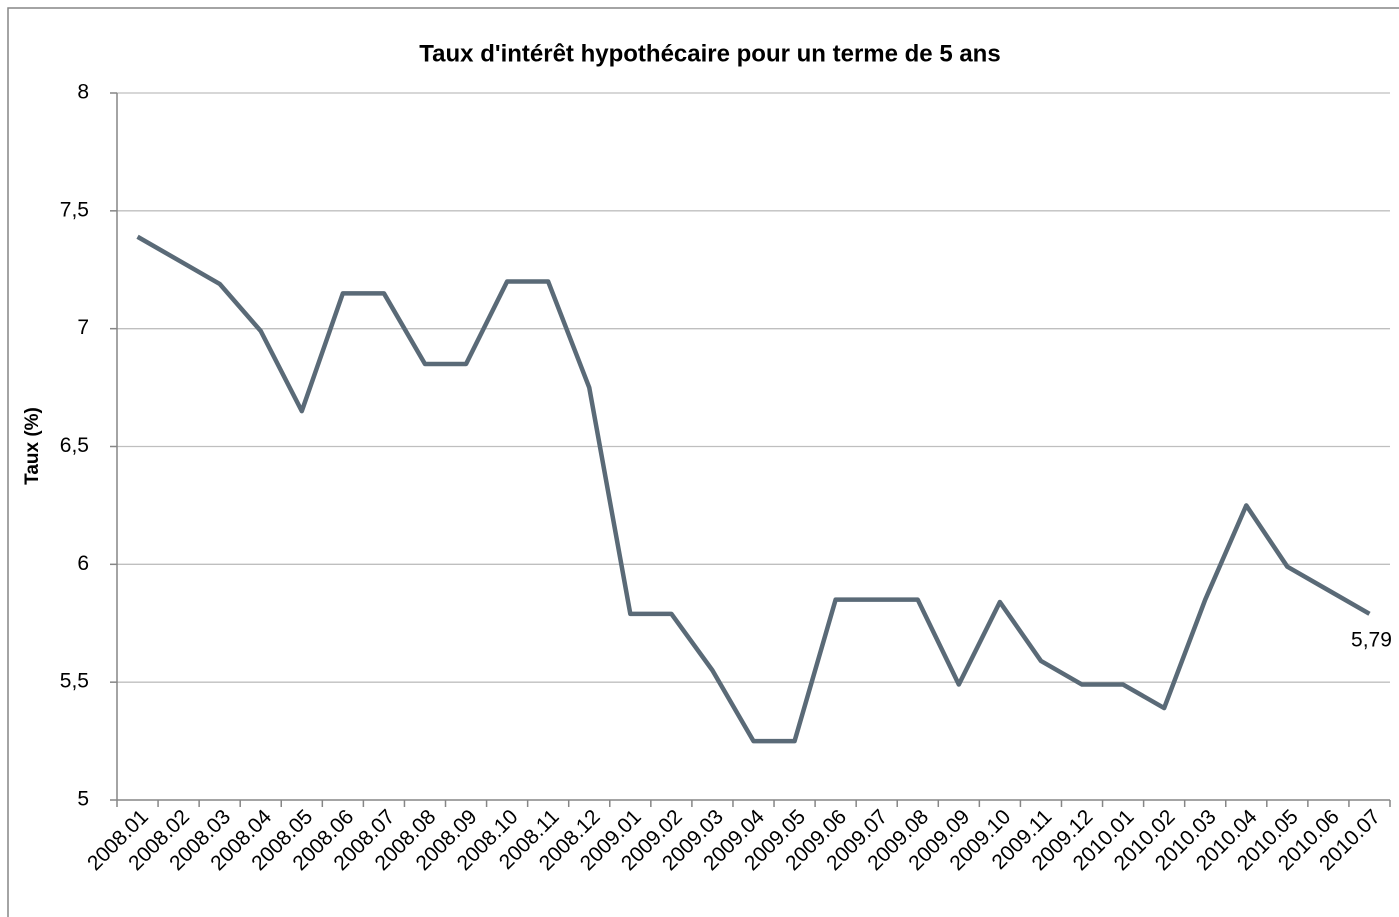  What do you see at coordinates (83, 799) in the screenshot?
I see `y-tick-label: 5` at bounding box center [83, 799].